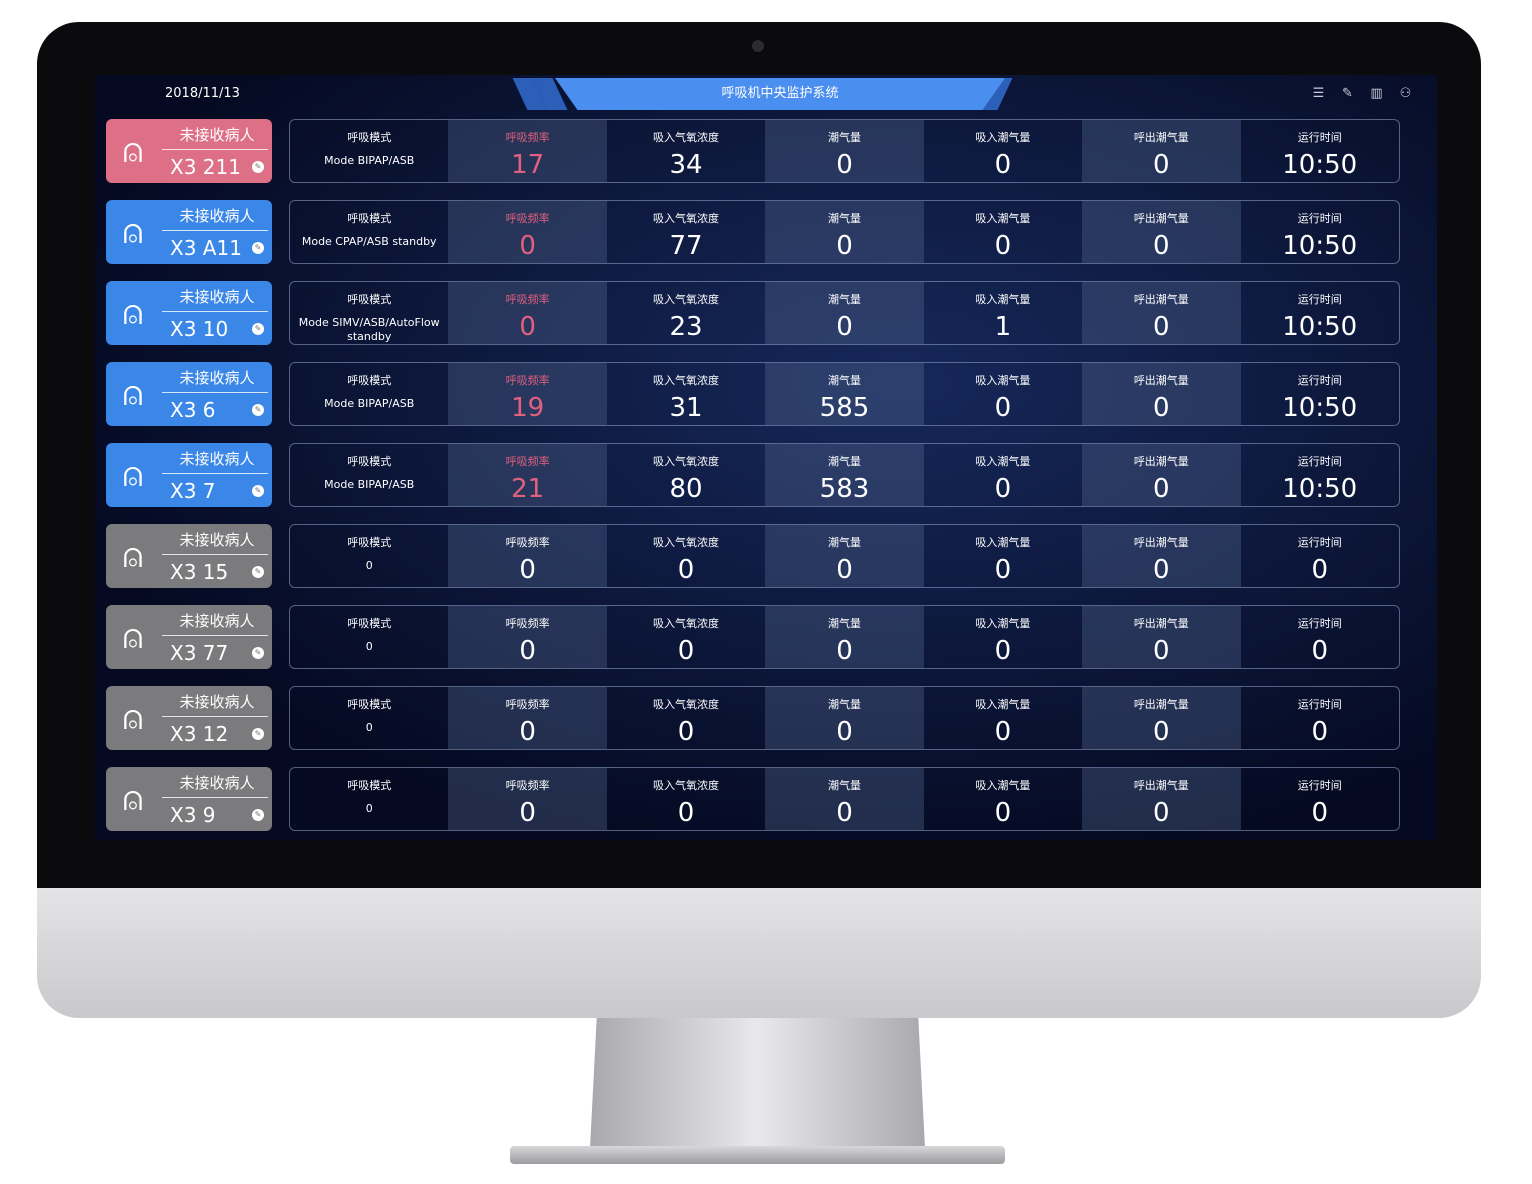 The image size is (1532, 1184). Describe the element at coordinates (193, 491) in the screenshot. I see `bed-number: X3 7` at that location.